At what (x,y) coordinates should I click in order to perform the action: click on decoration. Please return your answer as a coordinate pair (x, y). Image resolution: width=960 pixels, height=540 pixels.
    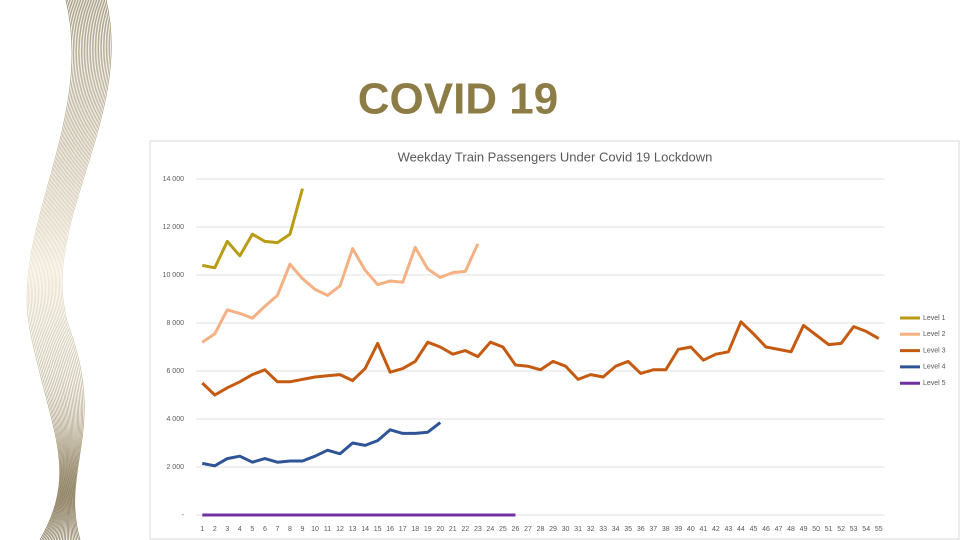
    Looking at the image, I should click on (69, 270).